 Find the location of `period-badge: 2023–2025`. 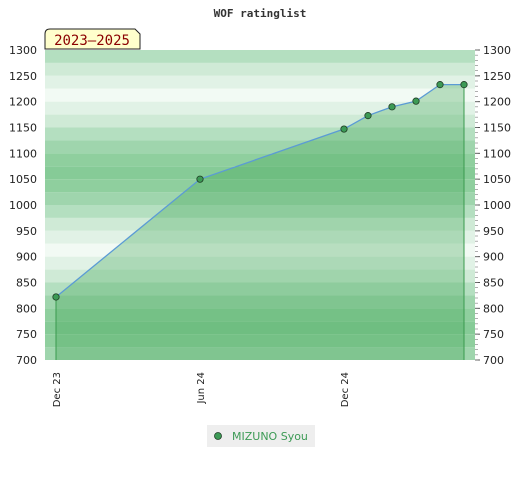

period-badge: 2023–2025 is located at coordinates (92, 39).